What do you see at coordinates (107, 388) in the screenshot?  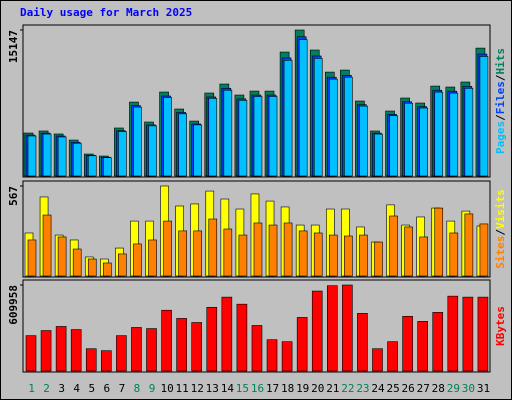 I see `x-tick-label: 6` at bounding box center [107, 388].